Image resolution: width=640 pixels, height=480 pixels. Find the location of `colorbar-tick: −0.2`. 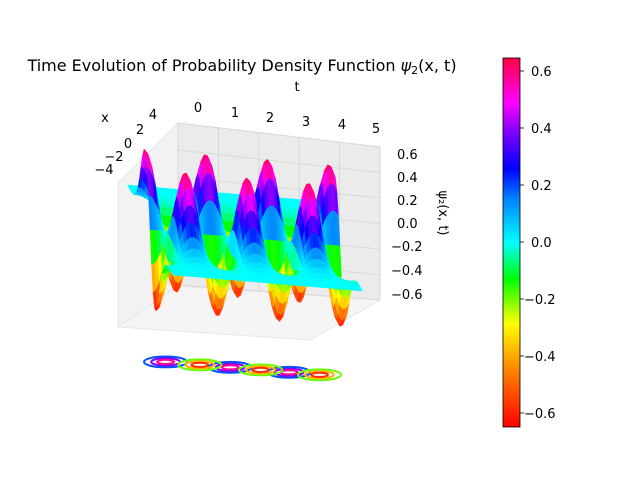

colorbar-tick: −0.2 is located at coordinates (540, 300).